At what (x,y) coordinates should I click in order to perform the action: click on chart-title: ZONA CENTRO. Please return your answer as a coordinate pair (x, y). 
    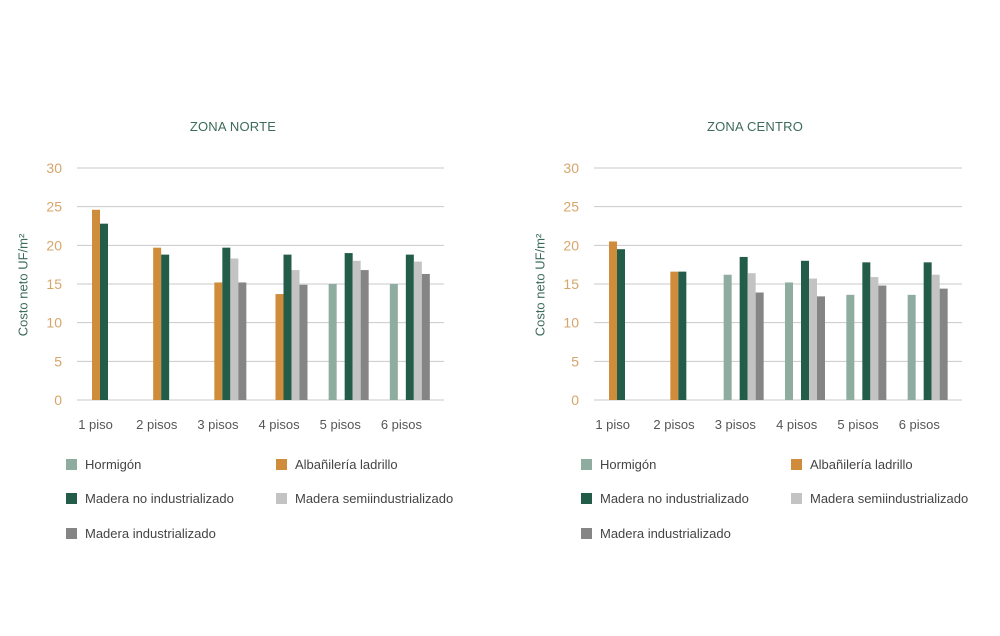
    Looking at the image, I should click on (755, 126).